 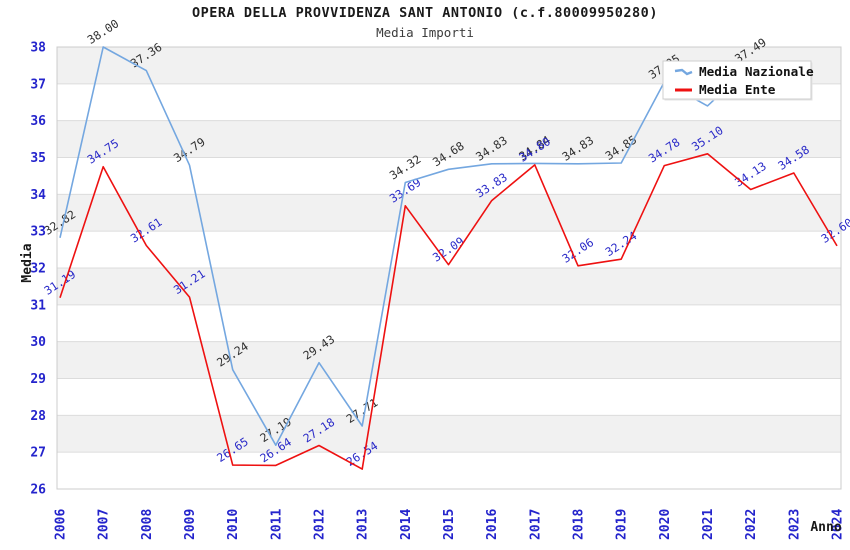 What do you see at coordinates (38, 232) in the screenshot?
I see `y-tick-label: 33` at bounding box center [38, 232].